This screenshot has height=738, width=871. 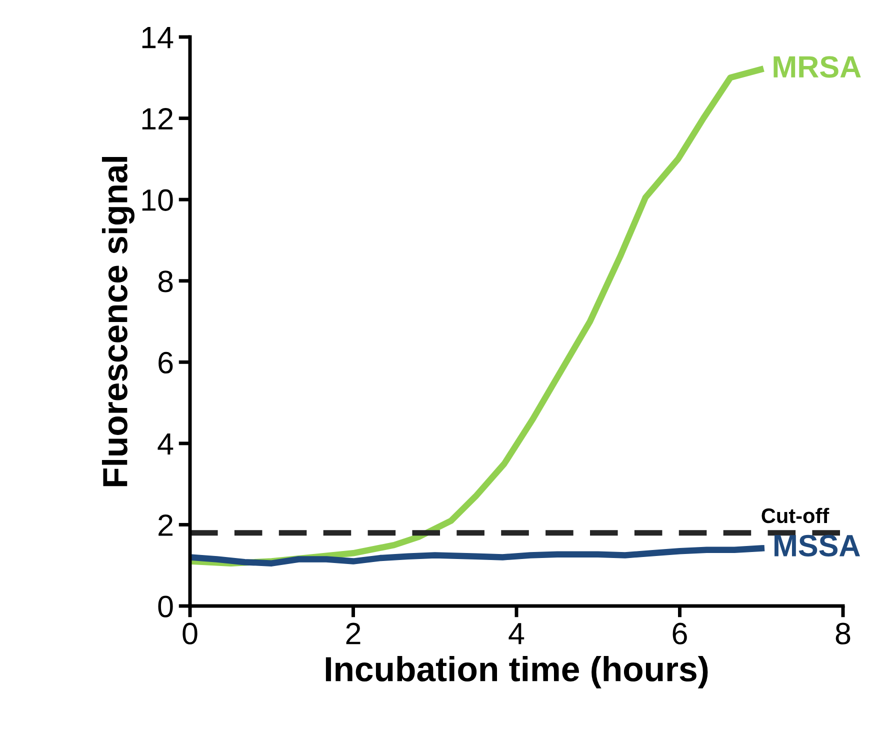 I want to click on y-axis-title: Fluorescence signal, so click(x=118, y=321).